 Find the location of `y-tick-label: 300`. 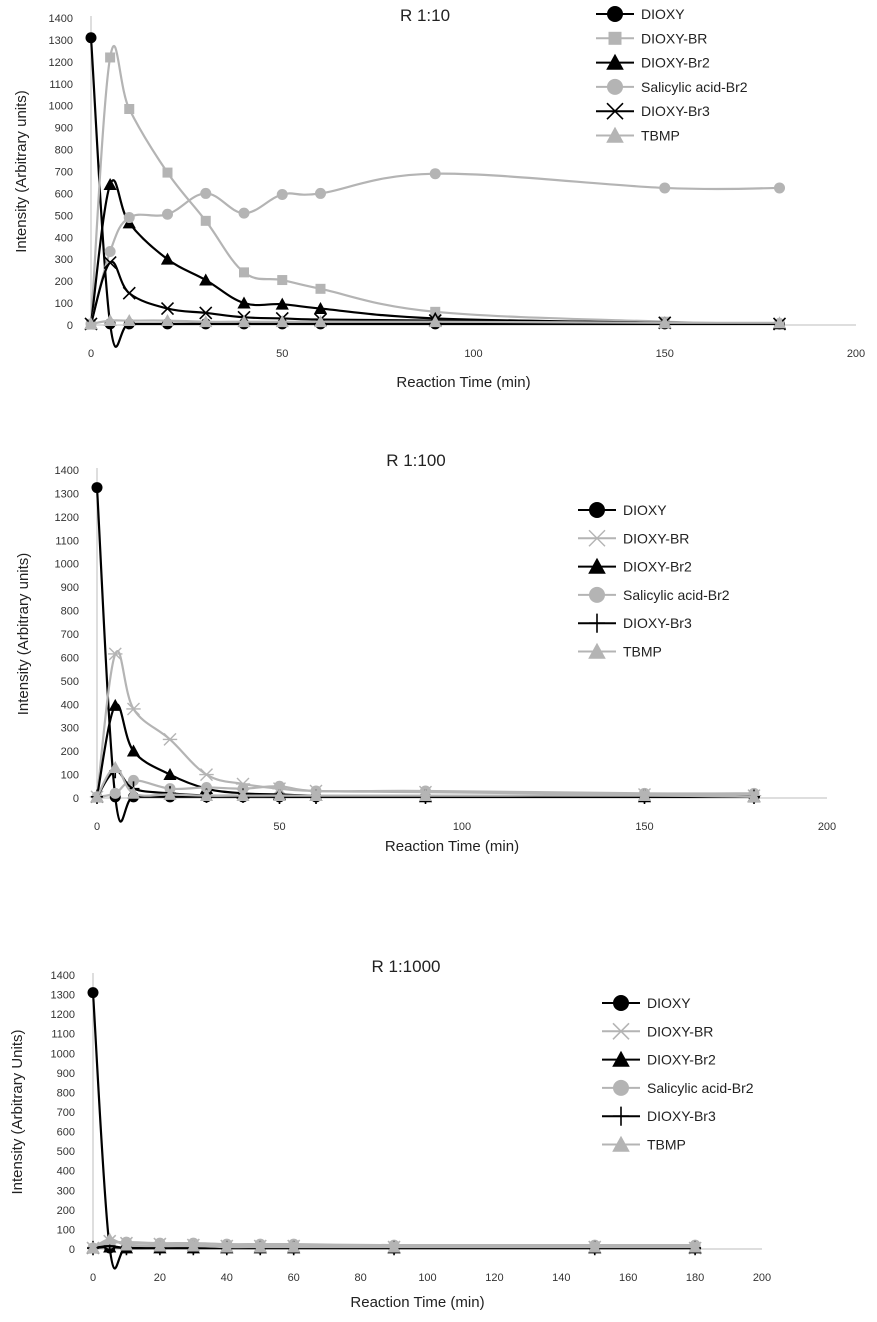

y-tick-label: 300 is located at coordinates (64, 260).